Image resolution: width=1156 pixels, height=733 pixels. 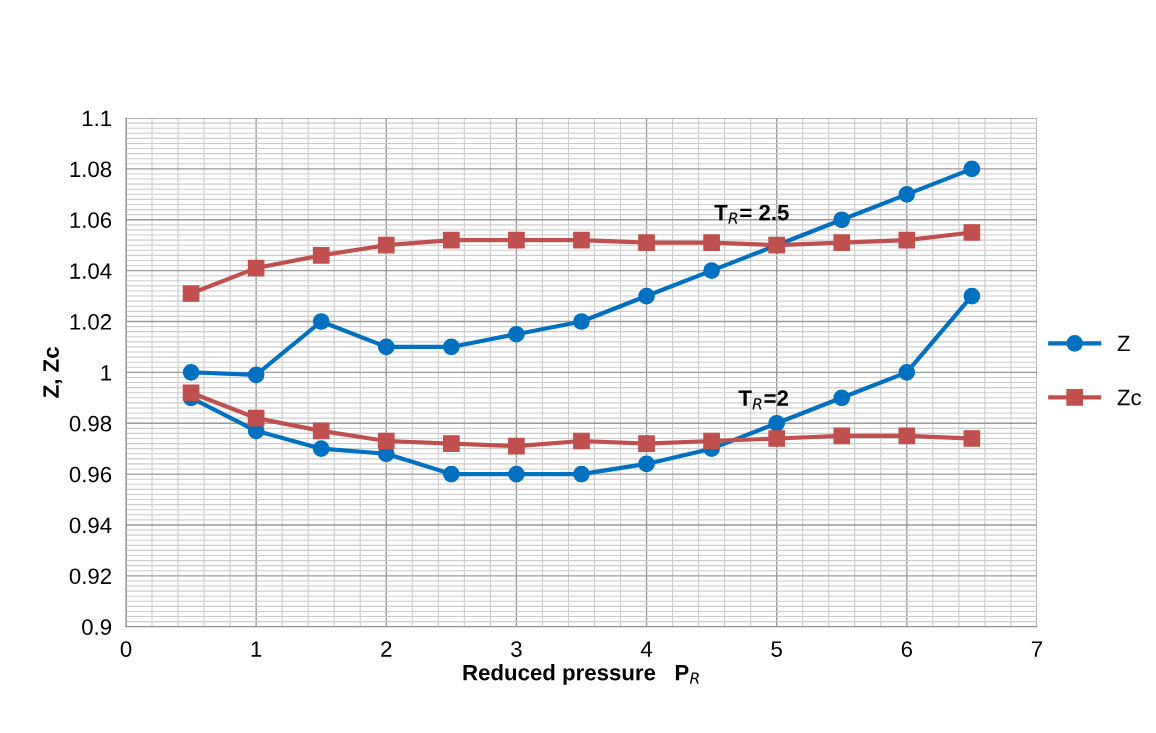 I want to click on y-tick-label: 1.1, so click(x=97, y=118).